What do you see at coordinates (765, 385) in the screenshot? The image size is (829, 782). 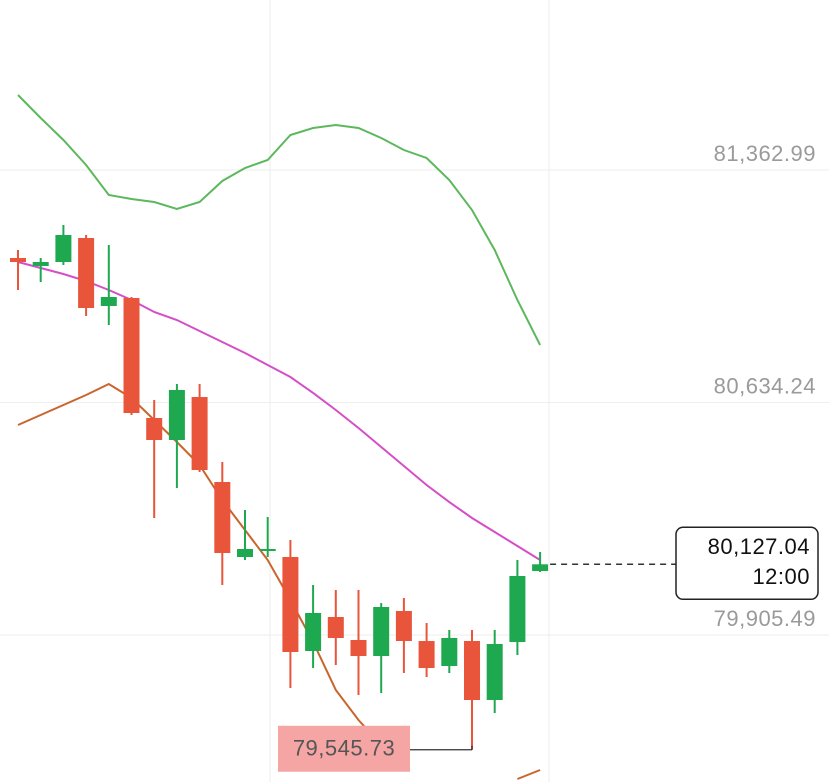 I see `y-tick-label: 80,634.24` at bounding box center [765, 385].